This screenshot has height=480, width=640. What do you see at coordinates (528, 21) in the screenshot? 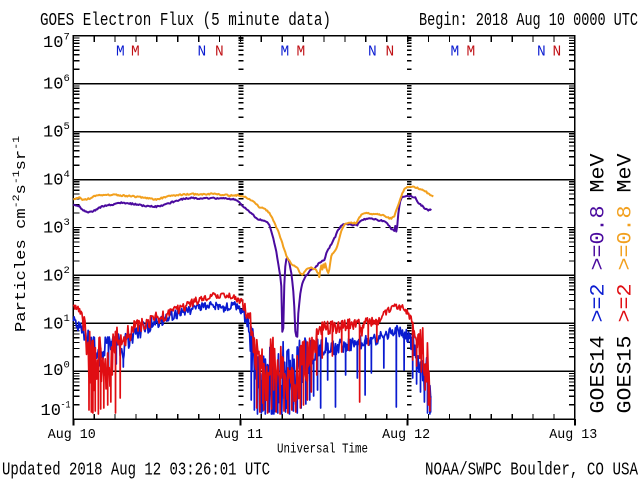
I see `svg-text: Begin: 2018 Aug 10 0000 UTC` at bounding box center [528, 21].